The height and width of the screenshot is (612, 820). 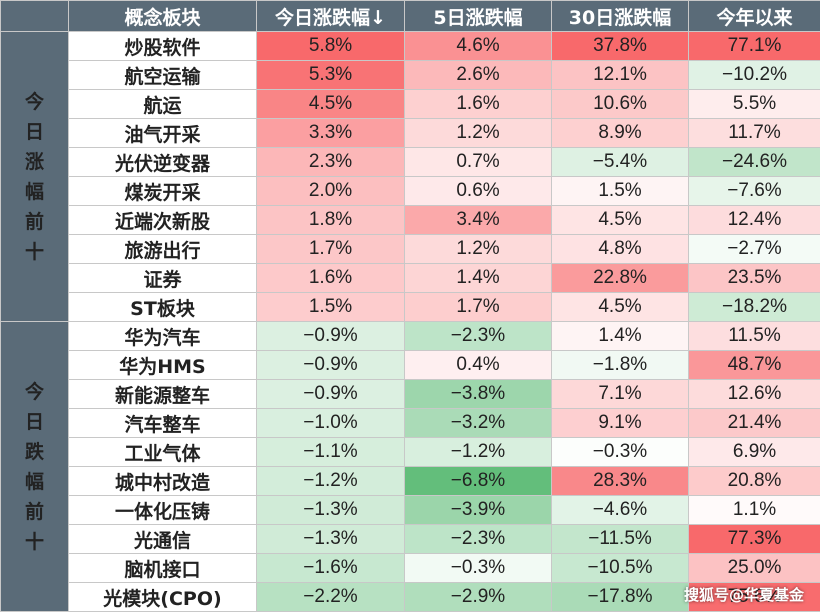 What do you see at coordinates (163, 307) in the screenshot?
I see `sector-name: ST板块` at bounding box center [163, 307].